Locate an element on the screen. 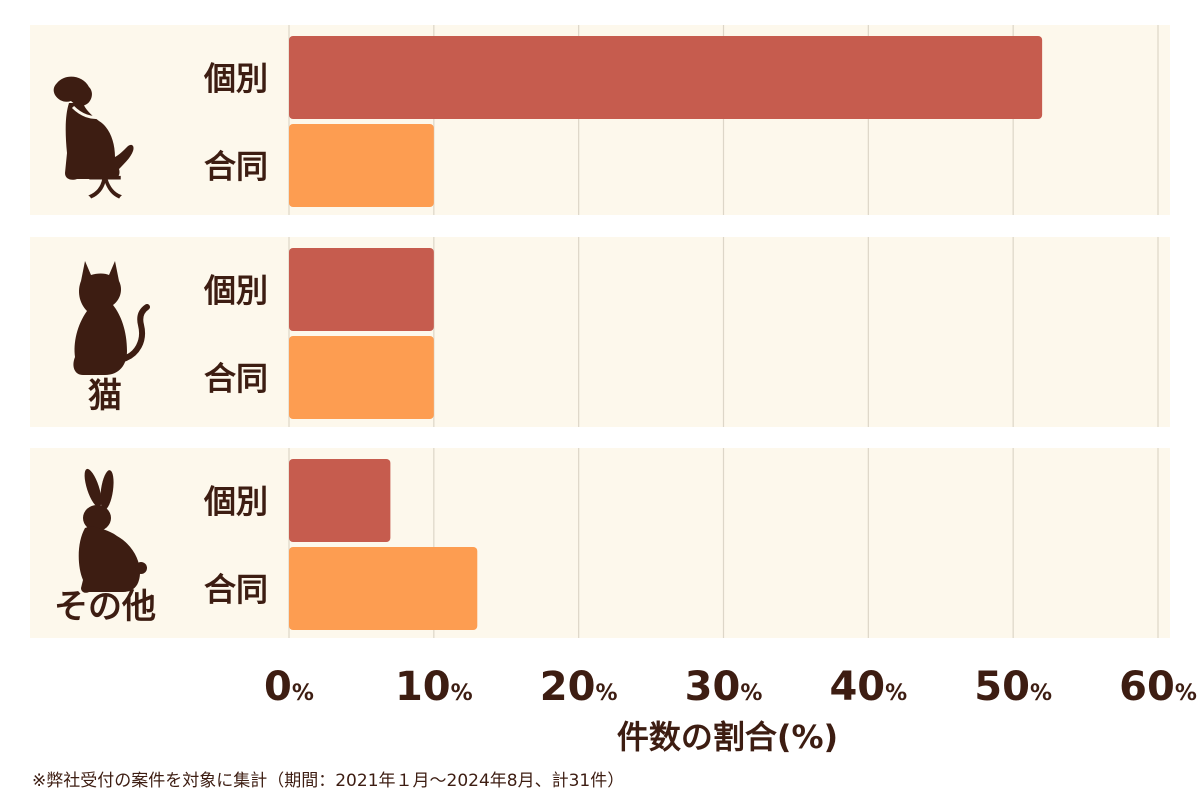 Image resolution: width=1200 pixels, height=800 pixels. cat-body is located at coordinates (100, 318).